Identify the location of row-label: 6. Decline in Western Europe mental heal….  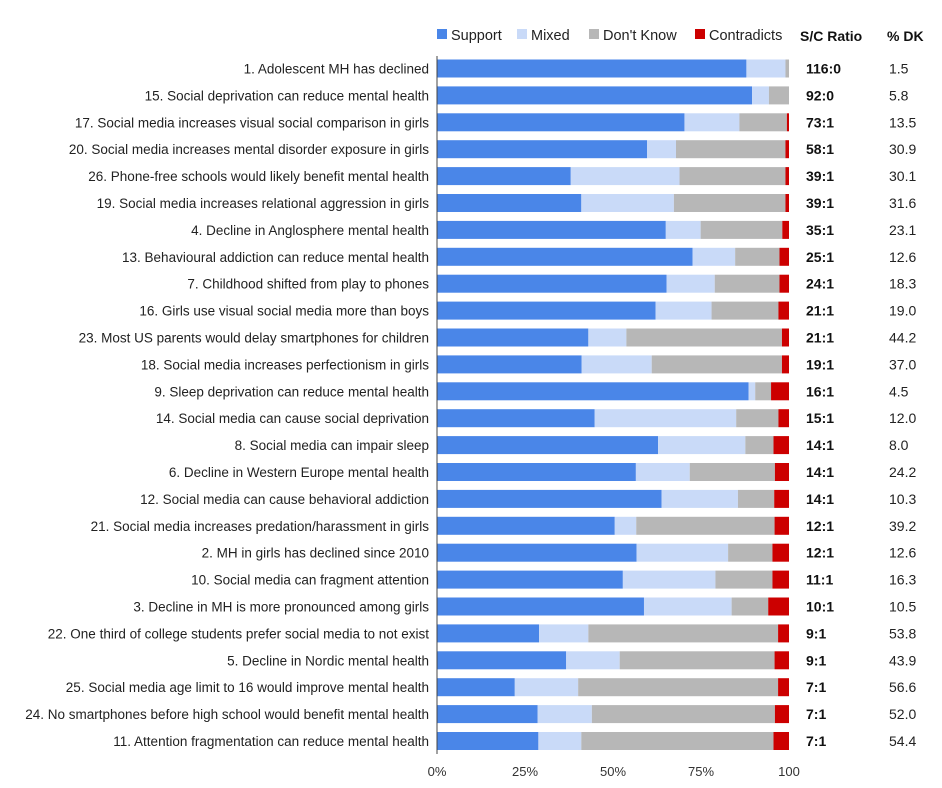
(299, 472).